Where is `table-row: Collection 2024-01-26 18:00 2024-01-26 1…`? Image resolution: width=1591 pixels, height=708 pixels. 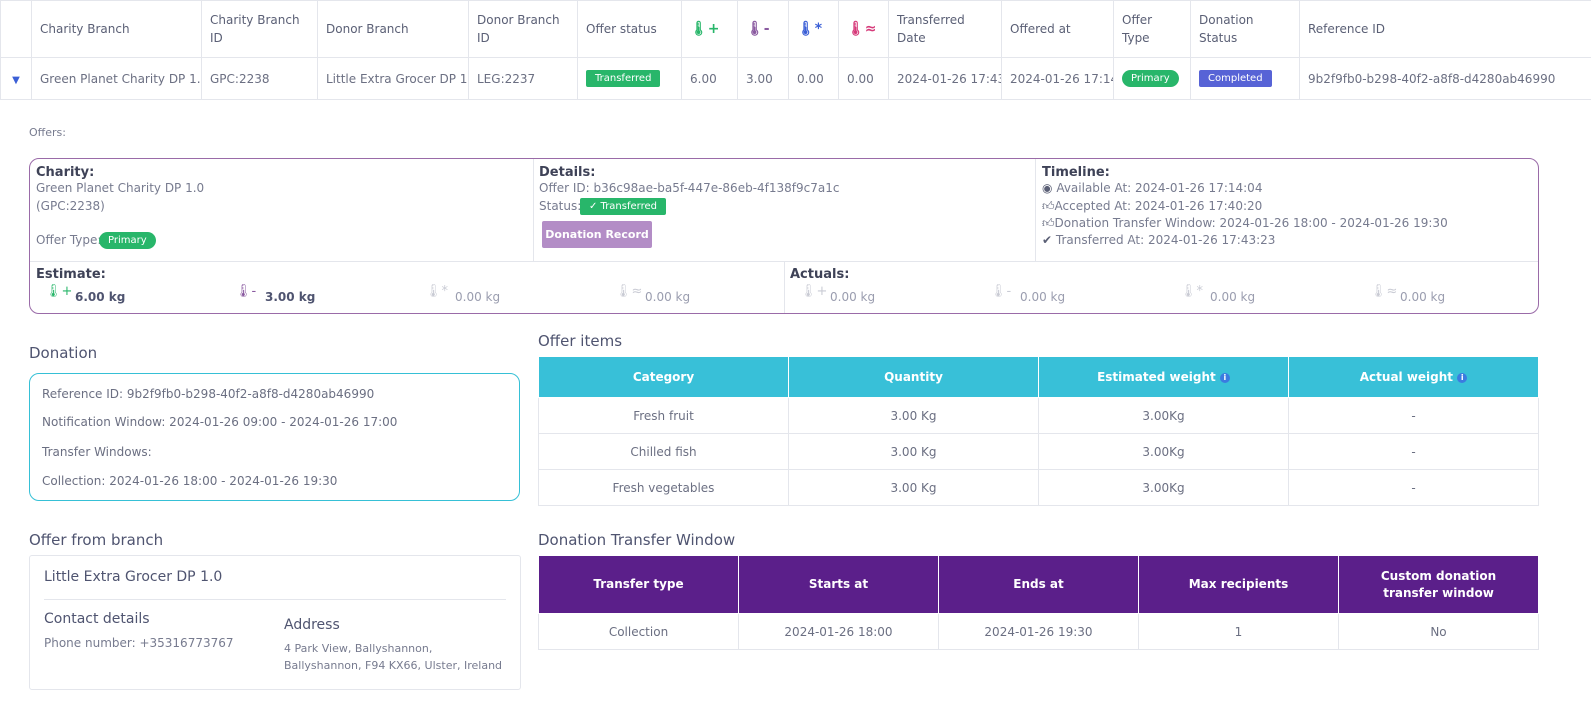 table-row: Collection 2024-01-26 18:00 2024-01-26 1… is located at coordinates (1038, 631).